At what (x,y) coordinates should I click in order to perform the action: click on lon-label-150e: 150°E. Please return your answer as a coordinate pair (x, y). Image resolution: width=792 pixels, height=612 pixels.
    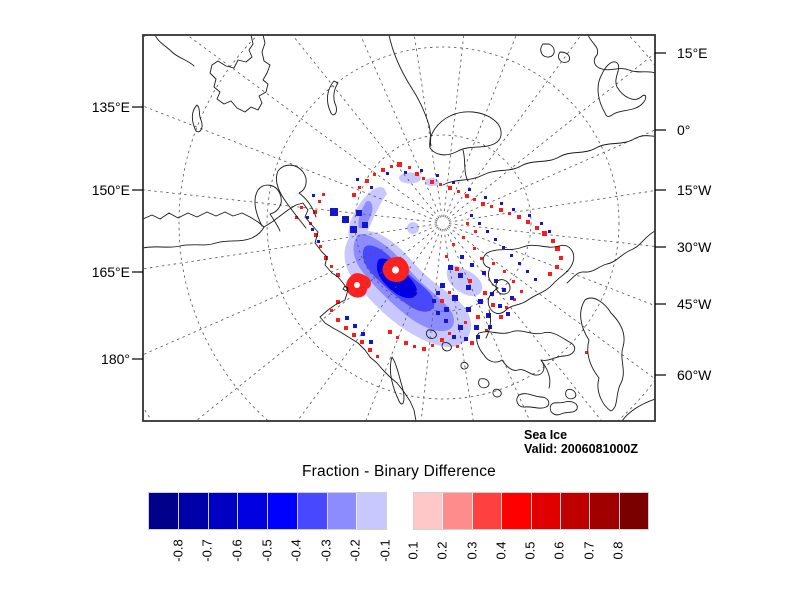
    Looking at the image, I should click on (110, 190).